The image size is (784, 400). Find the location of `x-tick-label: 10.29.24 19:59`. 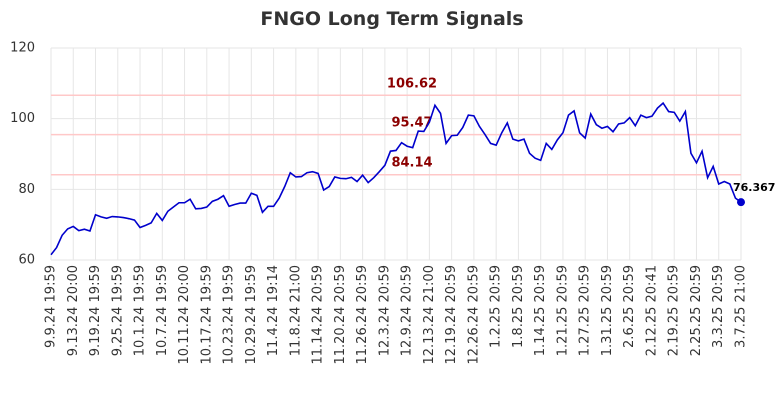

x-tick-label: 10.29.24 19:59 is located at coordinates (251, 315).